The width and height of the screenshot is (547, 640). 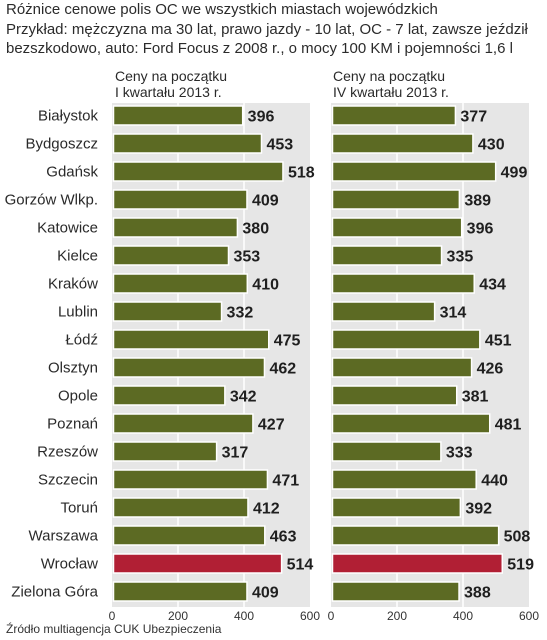 What do you see at coordinates (68, 480) in the screenshot?
I see `category-label: Szczecin` at bounding box center [68, 480].